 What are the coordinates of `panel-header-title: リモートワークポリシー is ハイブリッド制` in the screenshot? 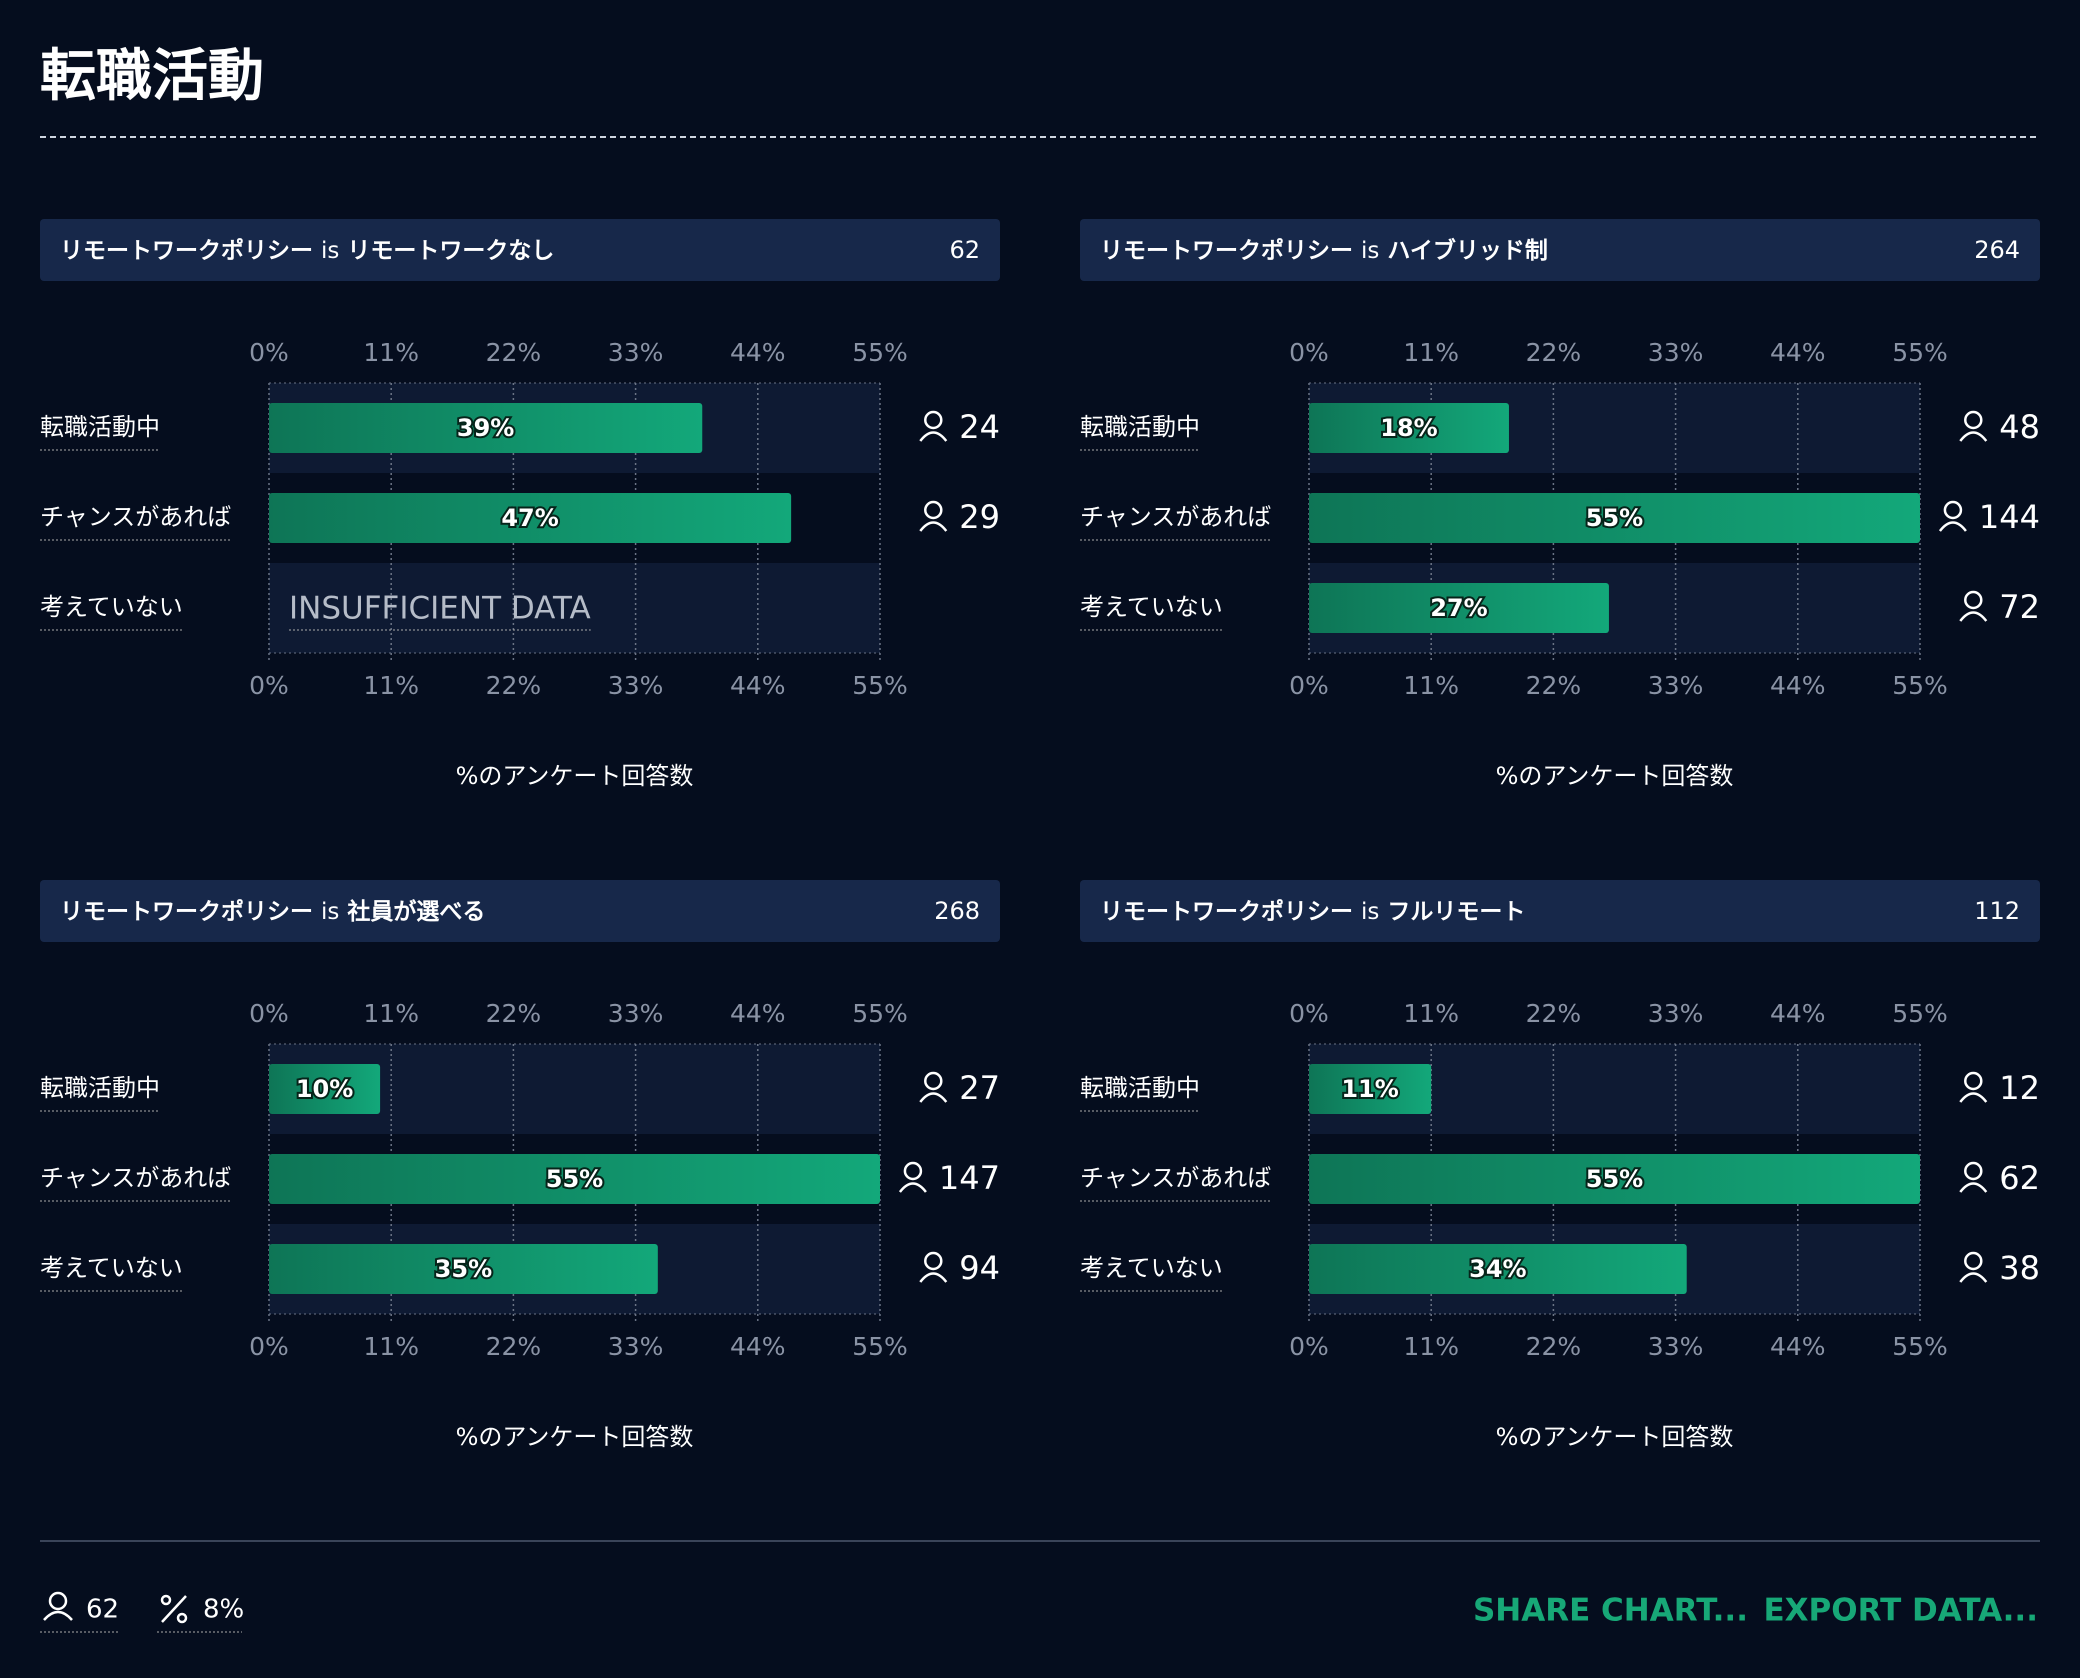 It's located at (1324, 250).